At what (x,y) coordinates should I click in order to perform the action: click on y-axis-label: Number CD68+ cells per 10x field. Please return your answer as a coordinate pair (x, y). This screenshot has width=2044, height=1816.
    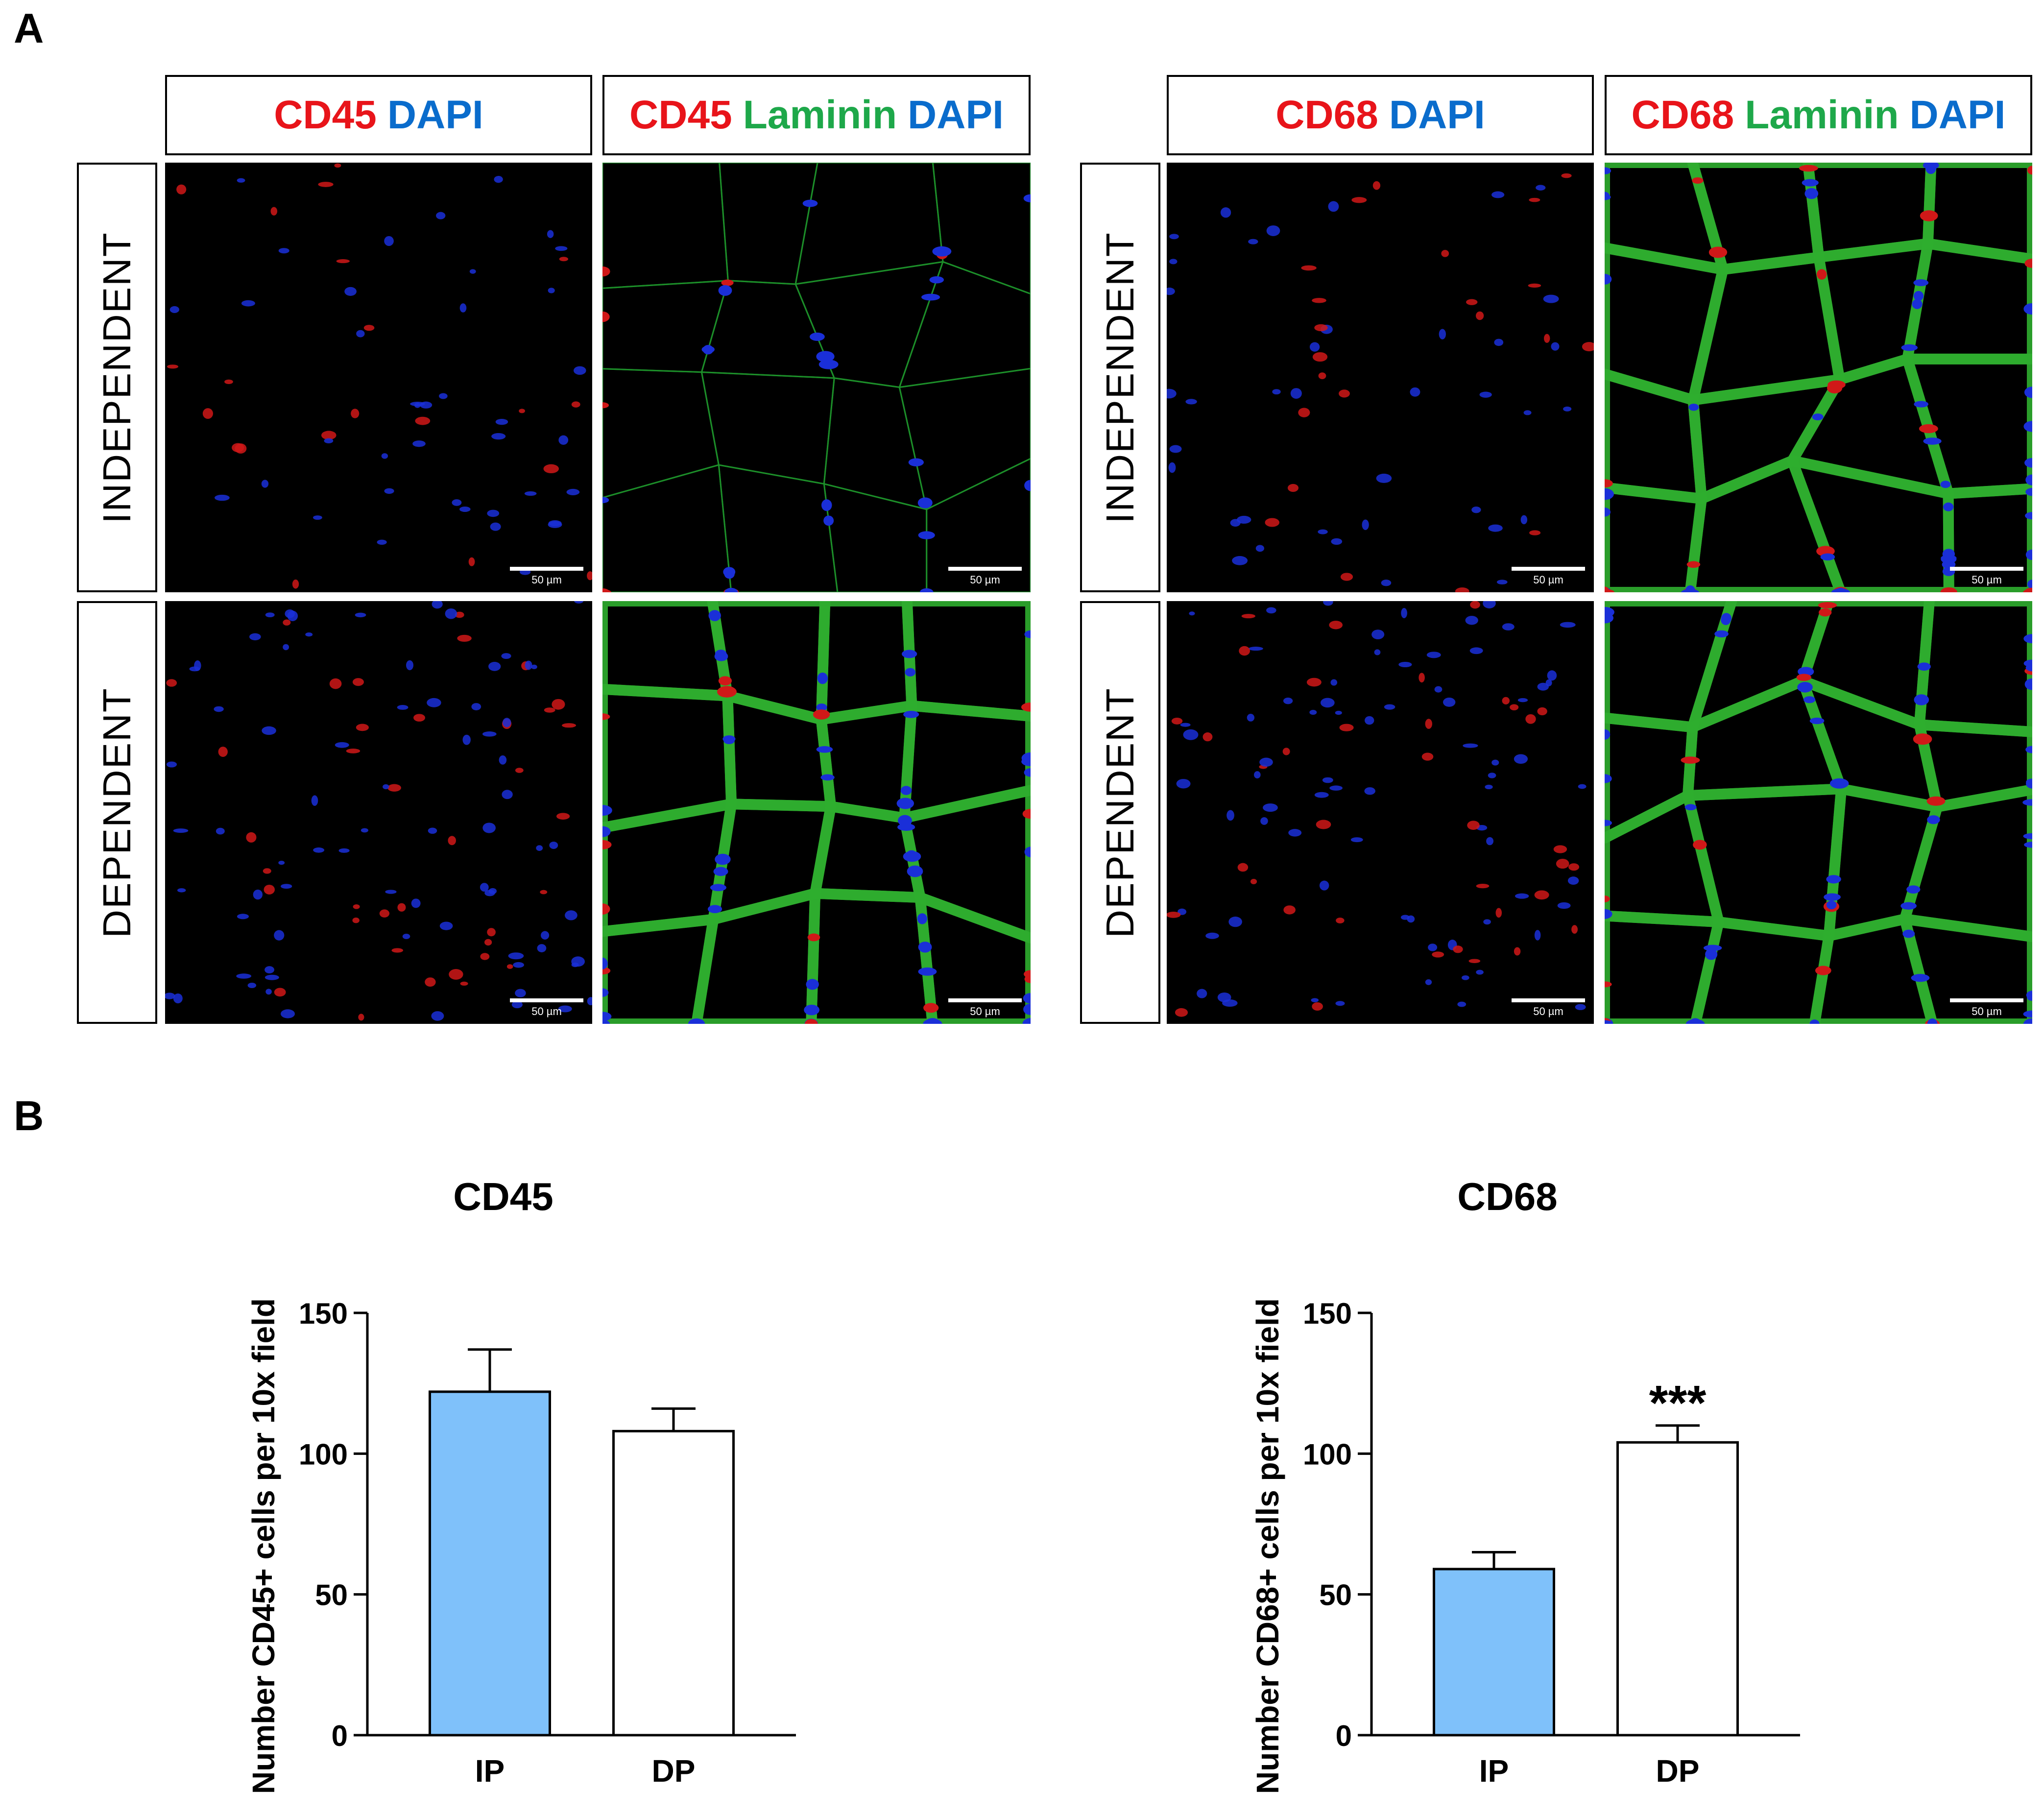
    Looking at the image, I should click on (1267, 1546).